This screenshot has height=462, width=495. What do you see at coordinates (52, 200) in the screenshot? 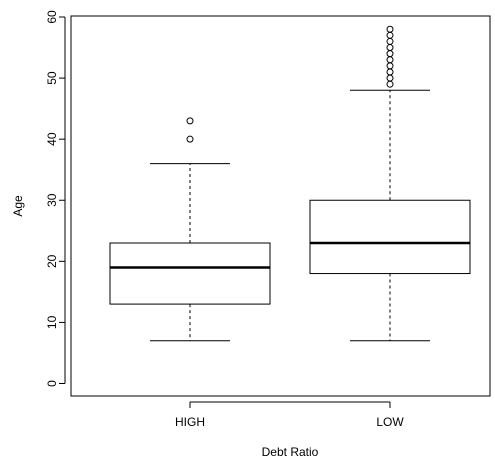
I see `y-tick-label: 30` at bounding box center [52, 200].